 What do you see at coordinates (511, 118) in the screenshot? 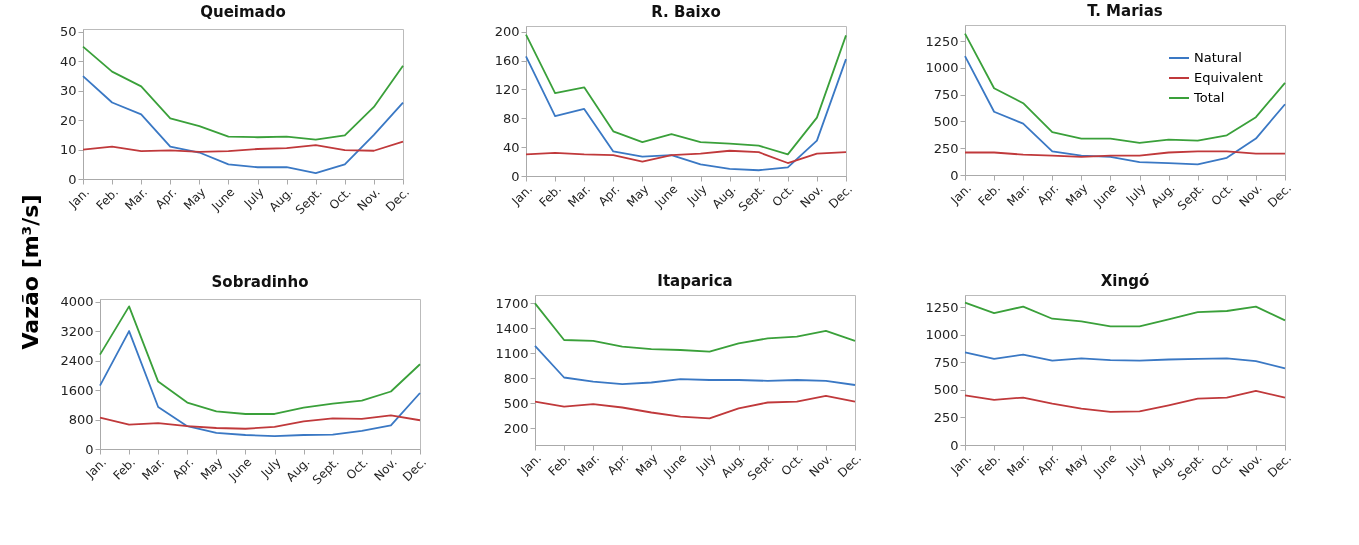
I see `y-tick-label: 80` at bounding box center [511, 118].